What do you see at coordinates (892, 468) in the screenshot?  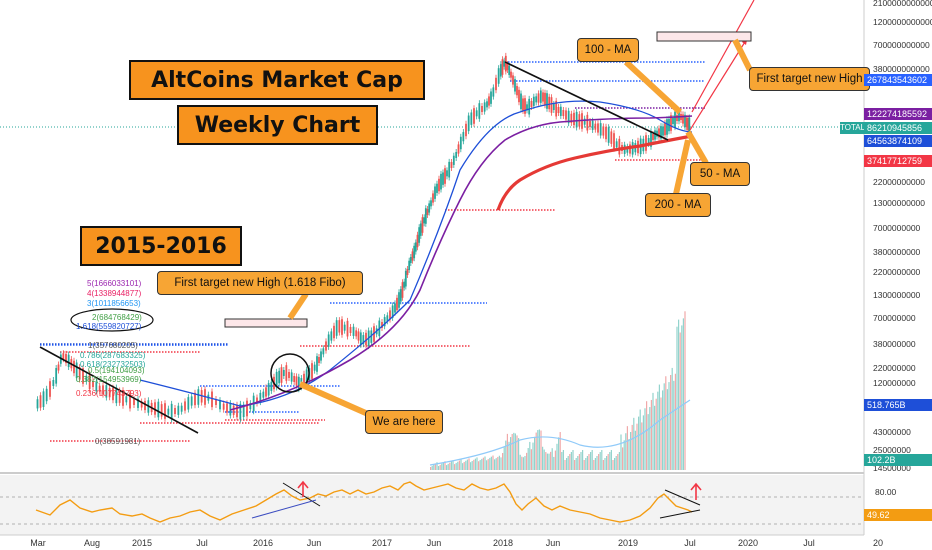 I see `y-tick-label: 14500000` at bounding box center [892, 468].